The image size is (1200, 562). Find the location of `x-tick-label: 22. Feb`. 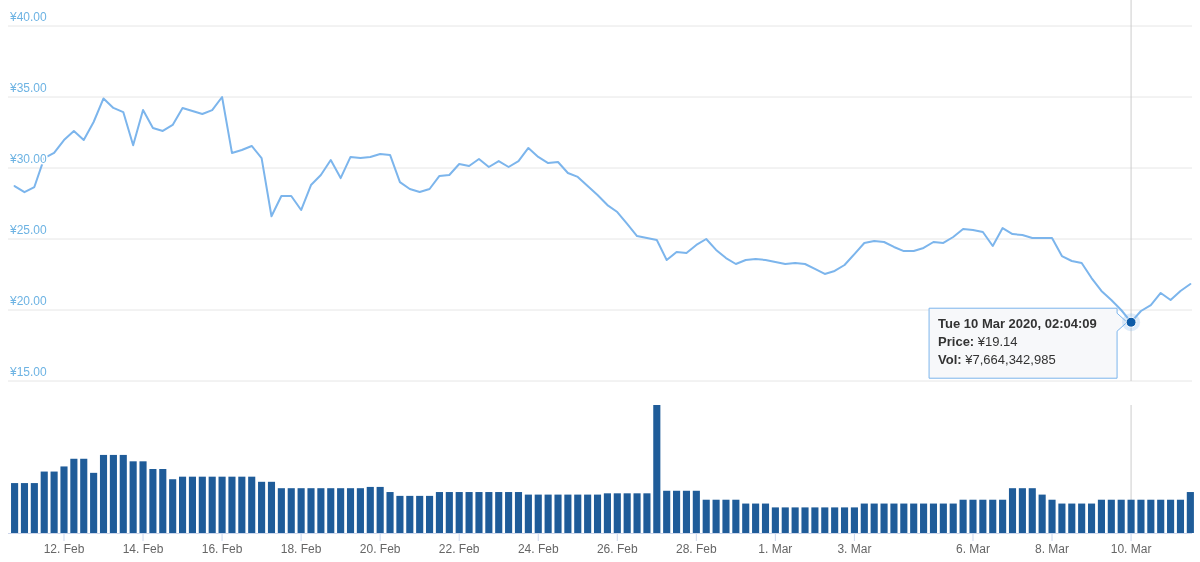

x-tick-label: 22. Feb is located at coordinates (459, 549).